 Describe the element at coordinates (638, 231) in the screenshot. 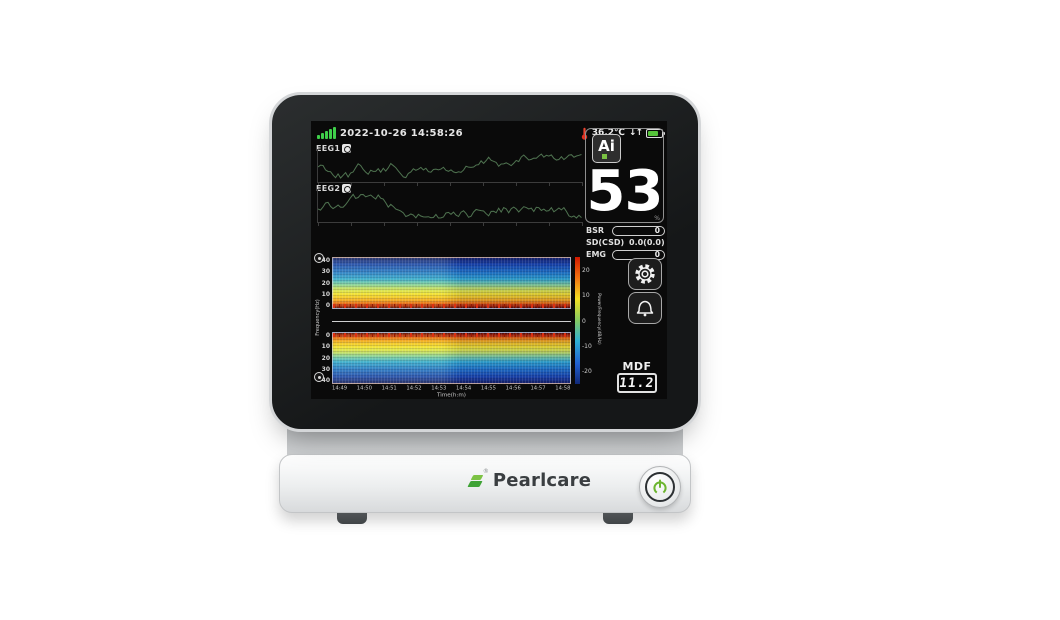

I see `metric-value-pill: 0` at that location.